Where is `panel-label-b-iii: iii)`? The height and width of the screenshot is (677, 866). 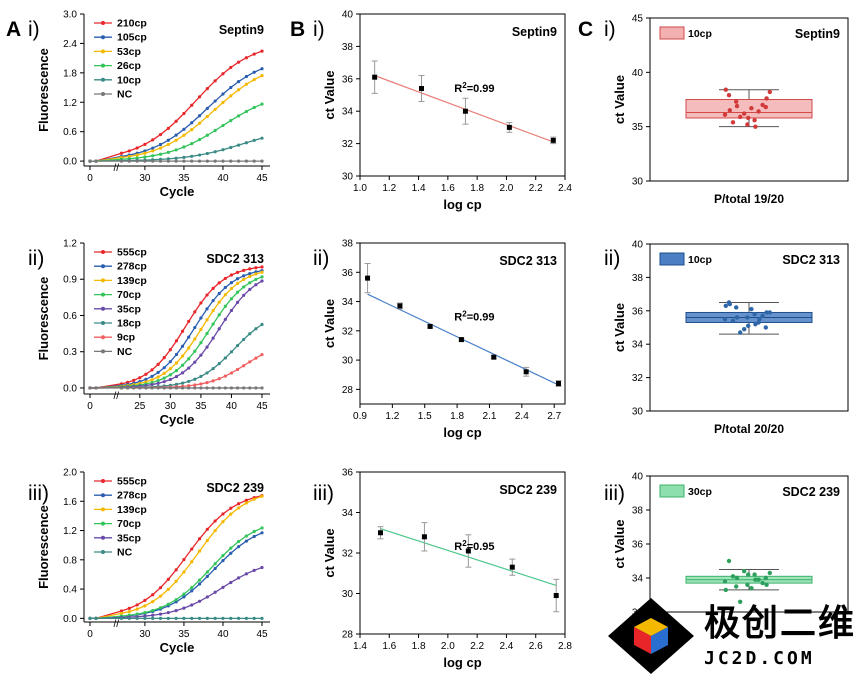
panel-label-b-iii: iii) is located at coordinates (323, 493).